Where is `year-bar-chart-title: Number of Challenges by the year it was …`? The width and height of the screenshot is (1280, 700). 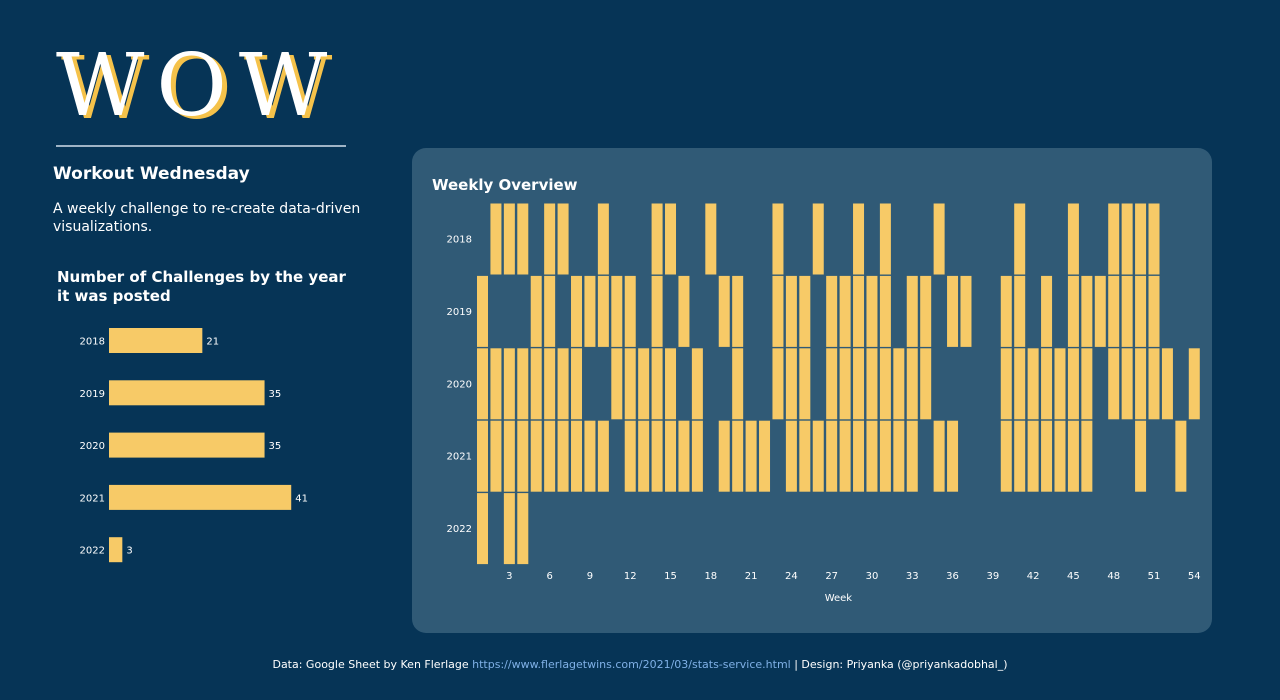
year-bar-chart-title: Number of Challenges by the year it was … is located at coordinates (201, 286).